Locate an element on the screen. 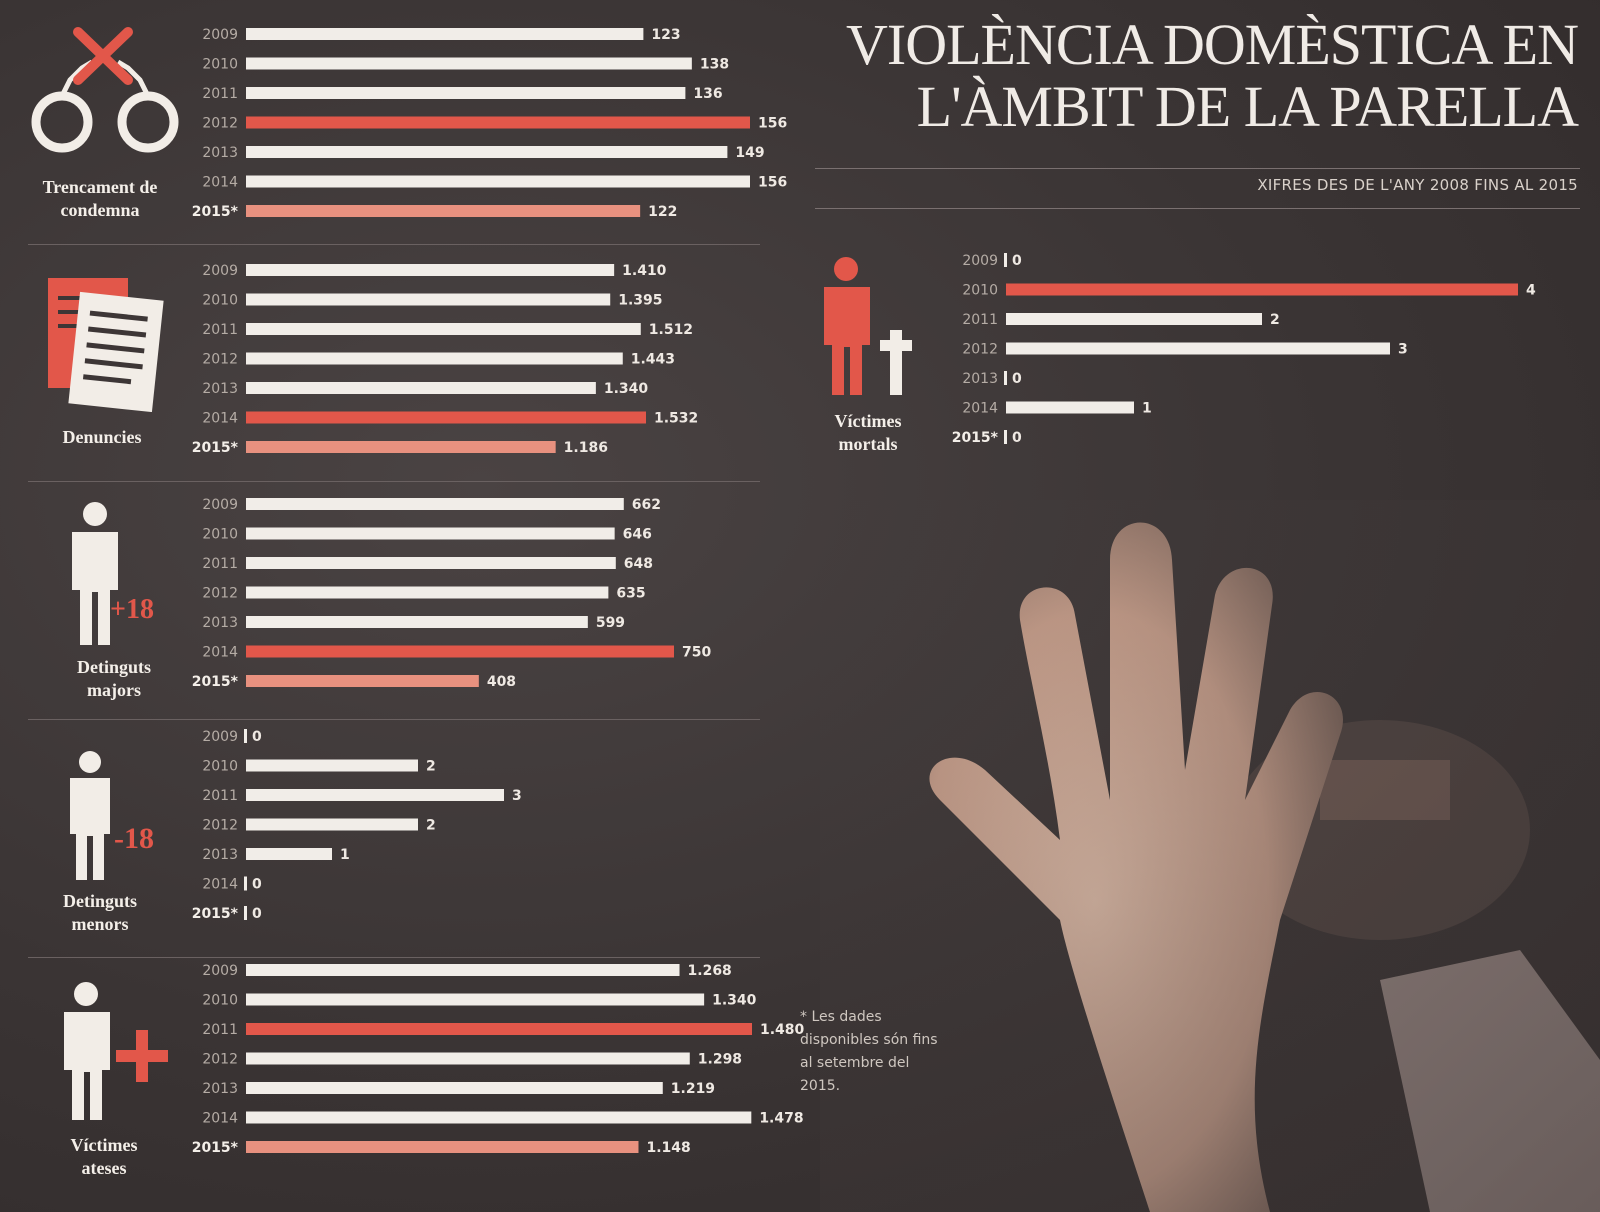 The height and width of the screenshot is (1212, 1600). value-label: 2 is located at coordinates (431, 767).